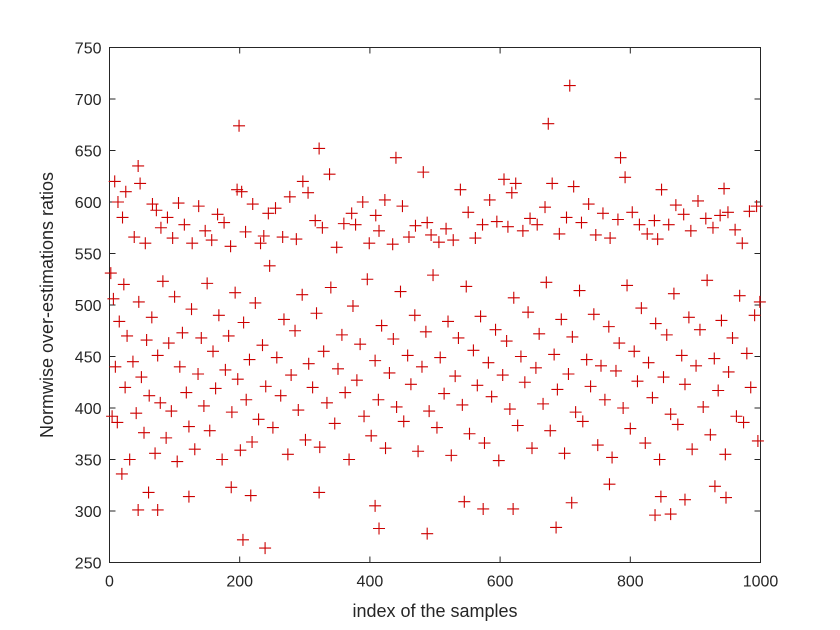 This screenshot has height=630, width=840. I want to click on x-tick-label: 0, so click(109, 582).